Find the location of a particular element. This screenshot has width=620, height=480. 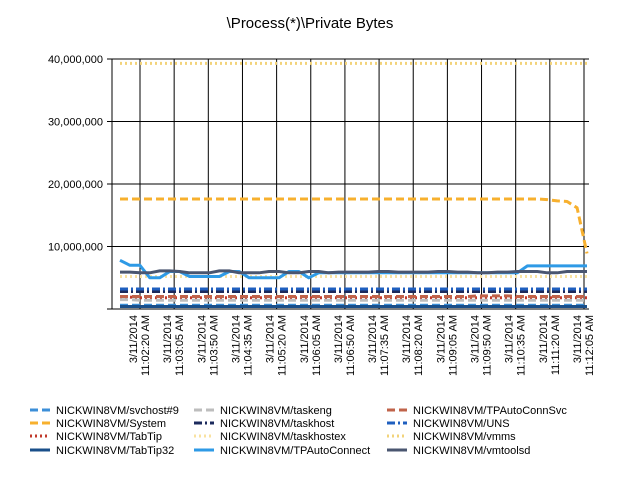

legend-label: NICKWIN8VM/TPAutoConnSvc is located at coordinates (490, 411).